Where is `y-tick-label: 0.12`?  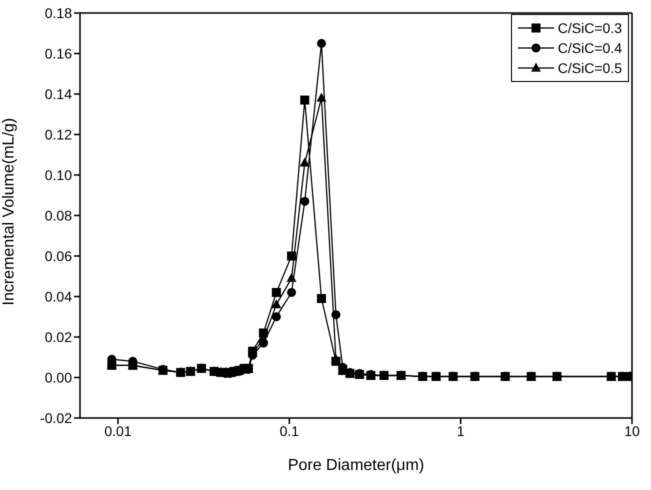
y-tick-label: 0.12 is located at coordinates (58, 134).